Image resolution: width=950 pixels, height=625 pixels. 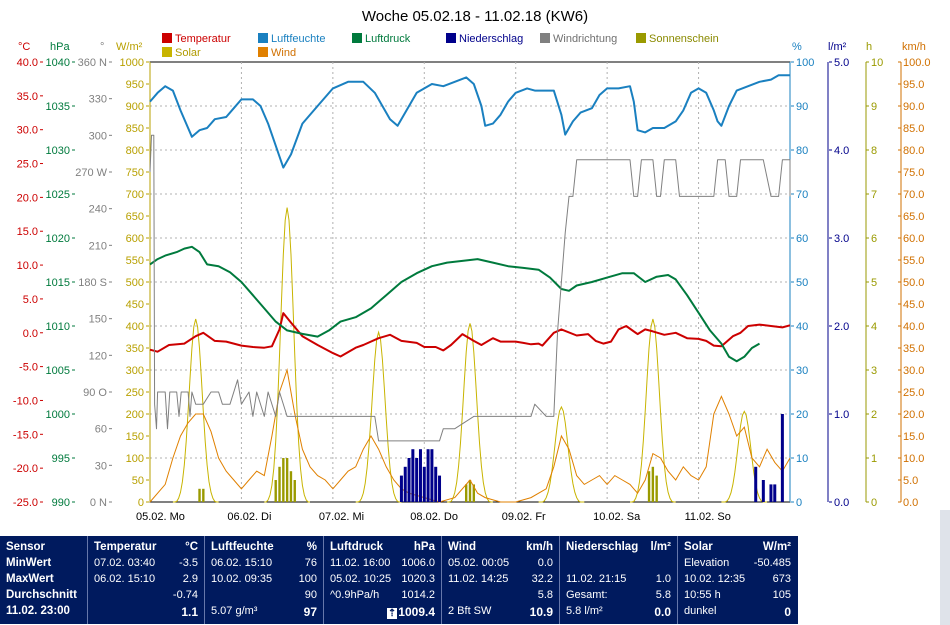 I want to click on legend-label-6: Windrichtung, so click(x=585, y=39).